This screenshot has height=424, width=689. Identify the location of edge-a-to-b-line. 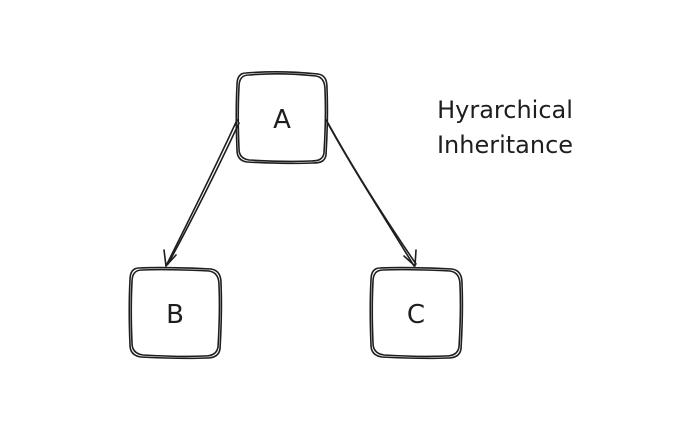
(201, 193).